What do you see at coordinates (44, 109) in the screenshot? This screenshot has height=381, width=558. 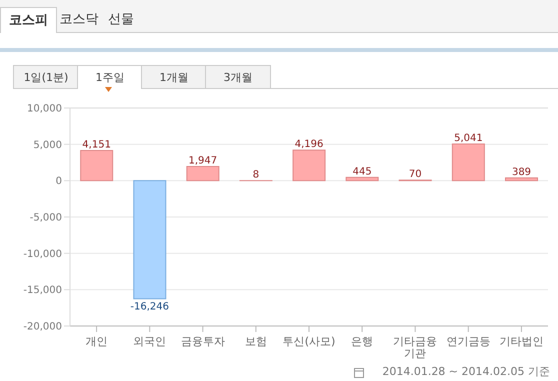 I see `y-tick-label: 10,000` at bounding box center [44, 109].